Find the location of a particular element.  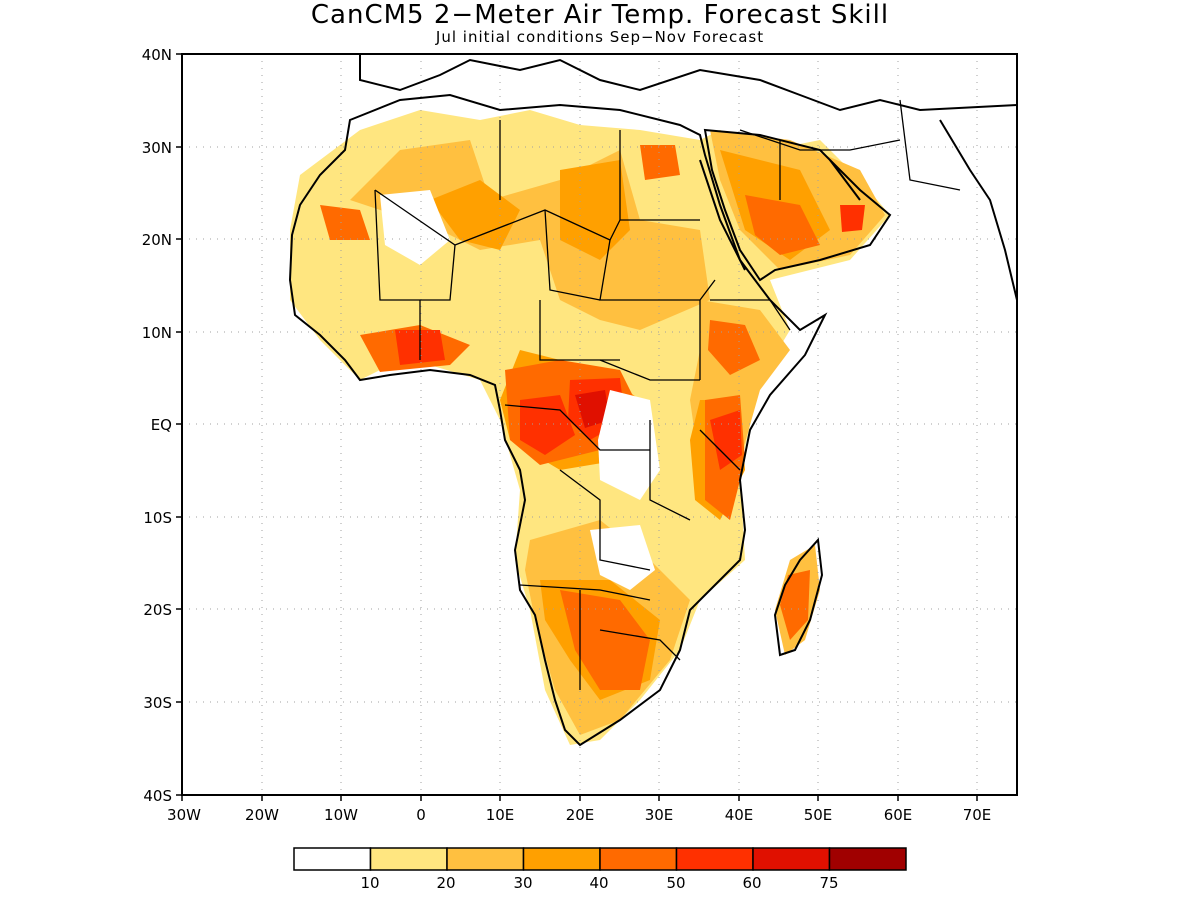

lat-label: 10N is located at coordinates (157, 333).